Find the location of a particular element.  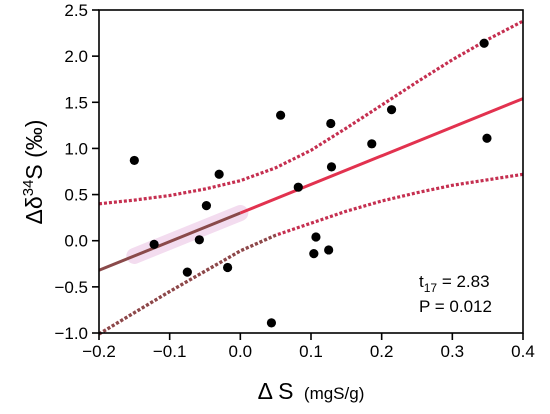

regression-line-lower-segment is located at coordinates (169, 241).